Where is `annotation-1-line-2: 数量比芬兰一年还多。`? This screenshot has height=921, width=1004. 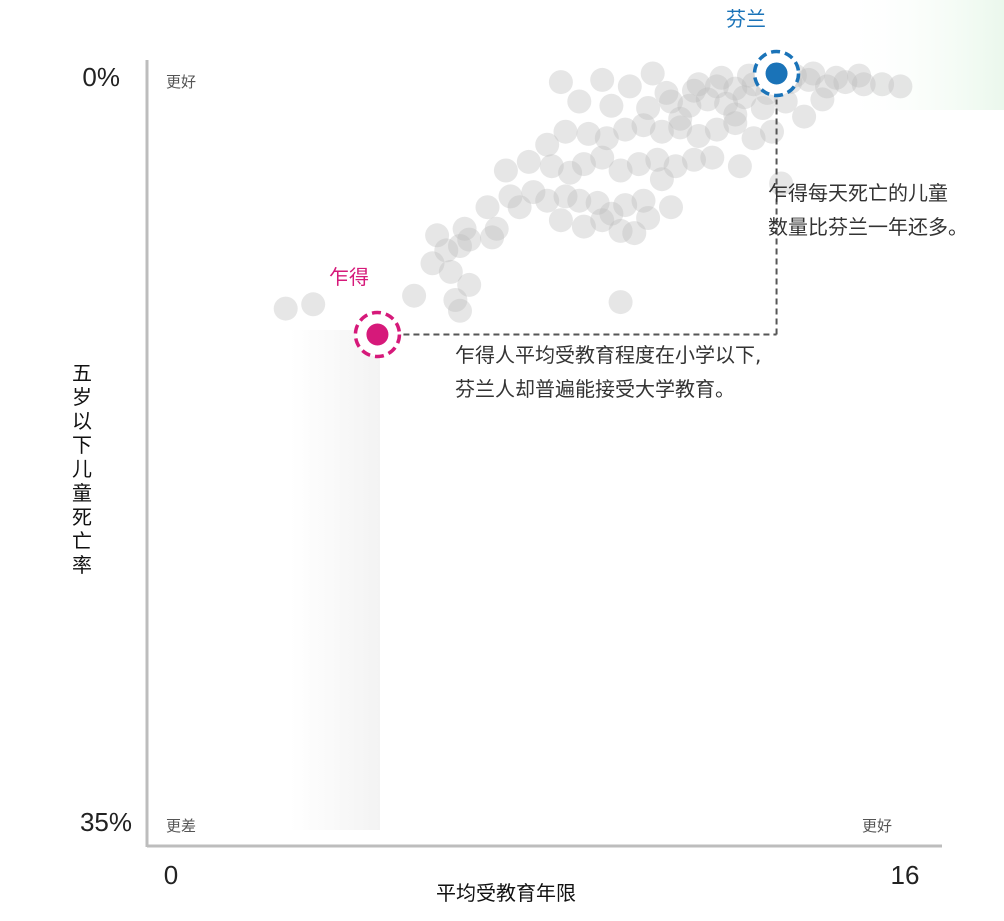
annotation-1-line-2: 数量比芬兰一年还多。 is located at coordinates (868, 227).